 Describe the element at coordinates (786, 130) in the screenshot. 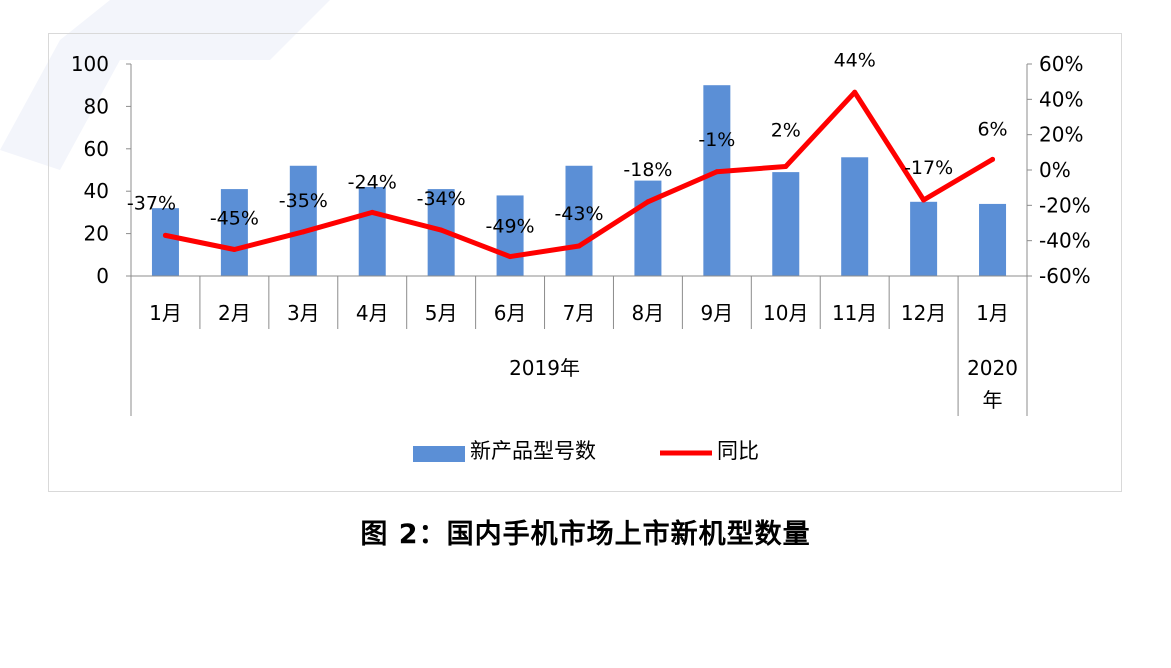

I see `yoy-data-label: 2%` at that location.